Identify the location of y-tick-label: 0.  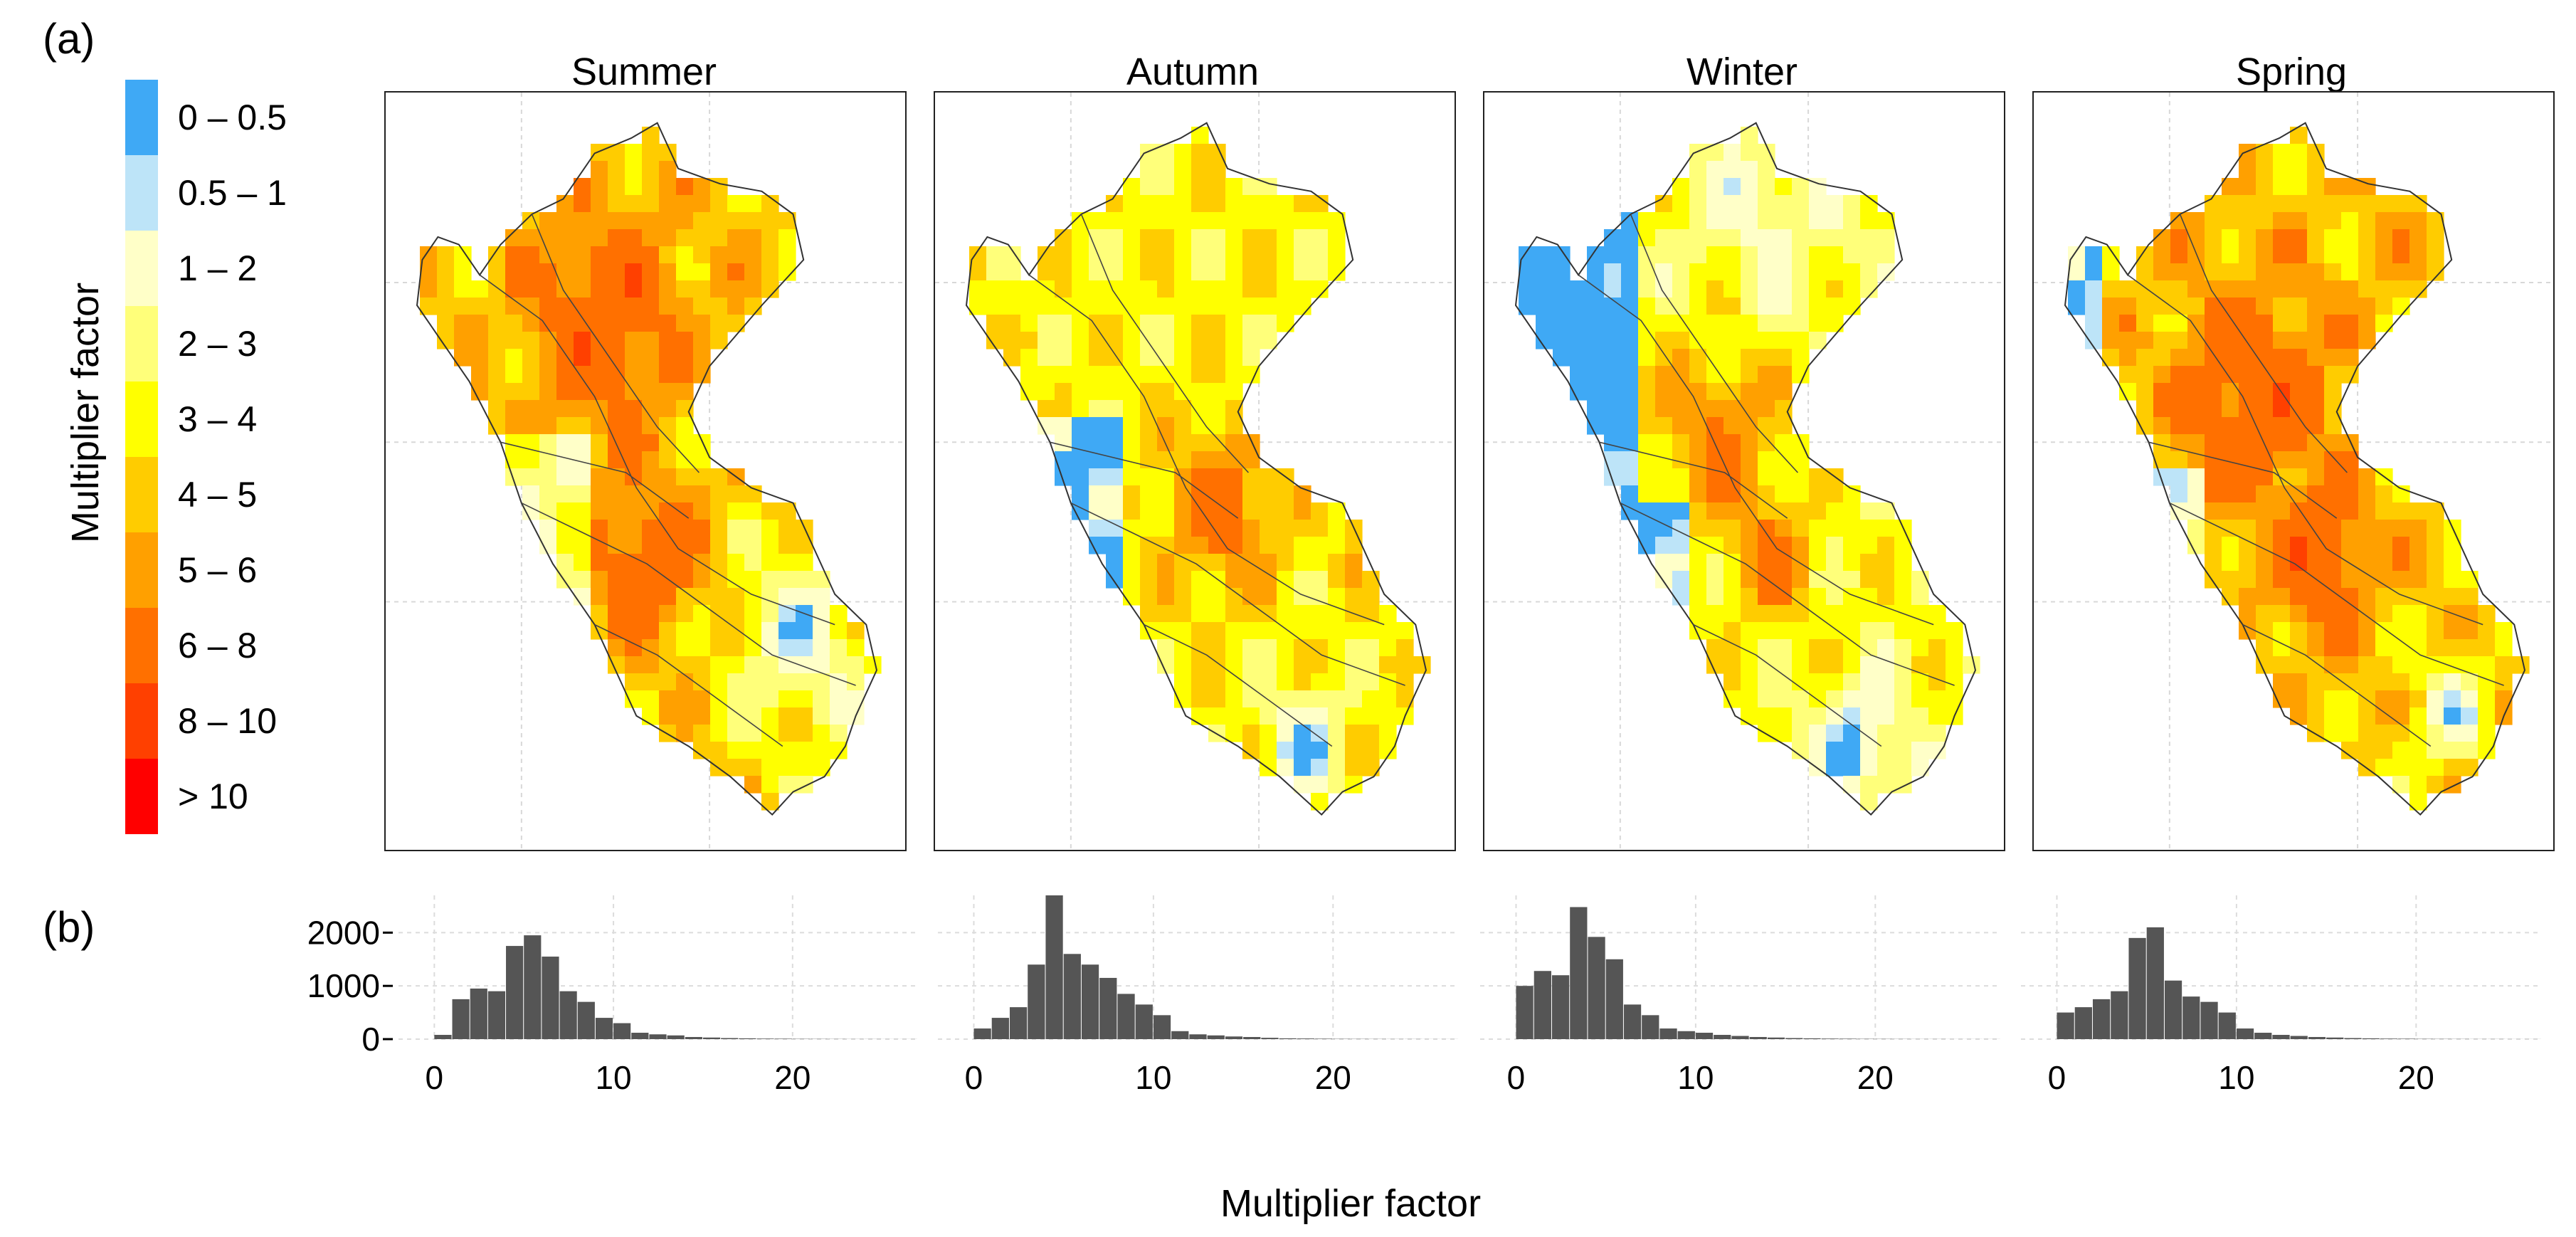
(371, 1039).